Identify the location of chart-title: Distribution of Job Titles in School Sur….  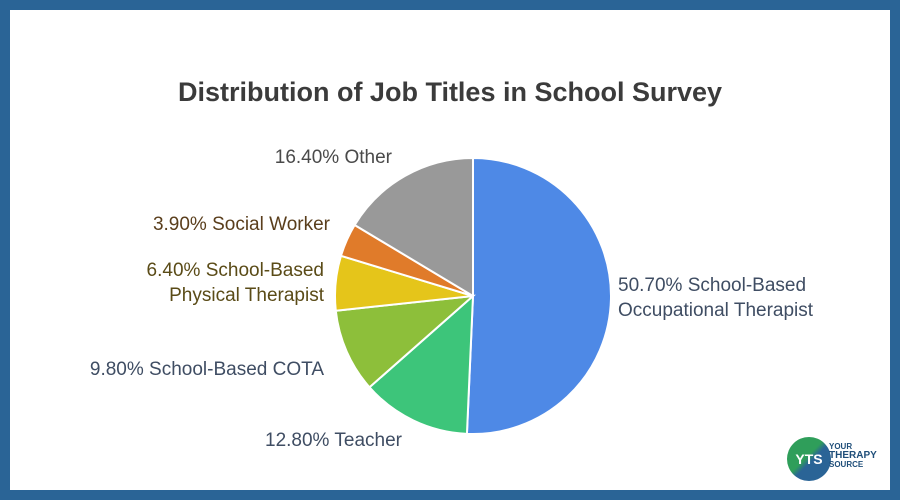
(450, 92).